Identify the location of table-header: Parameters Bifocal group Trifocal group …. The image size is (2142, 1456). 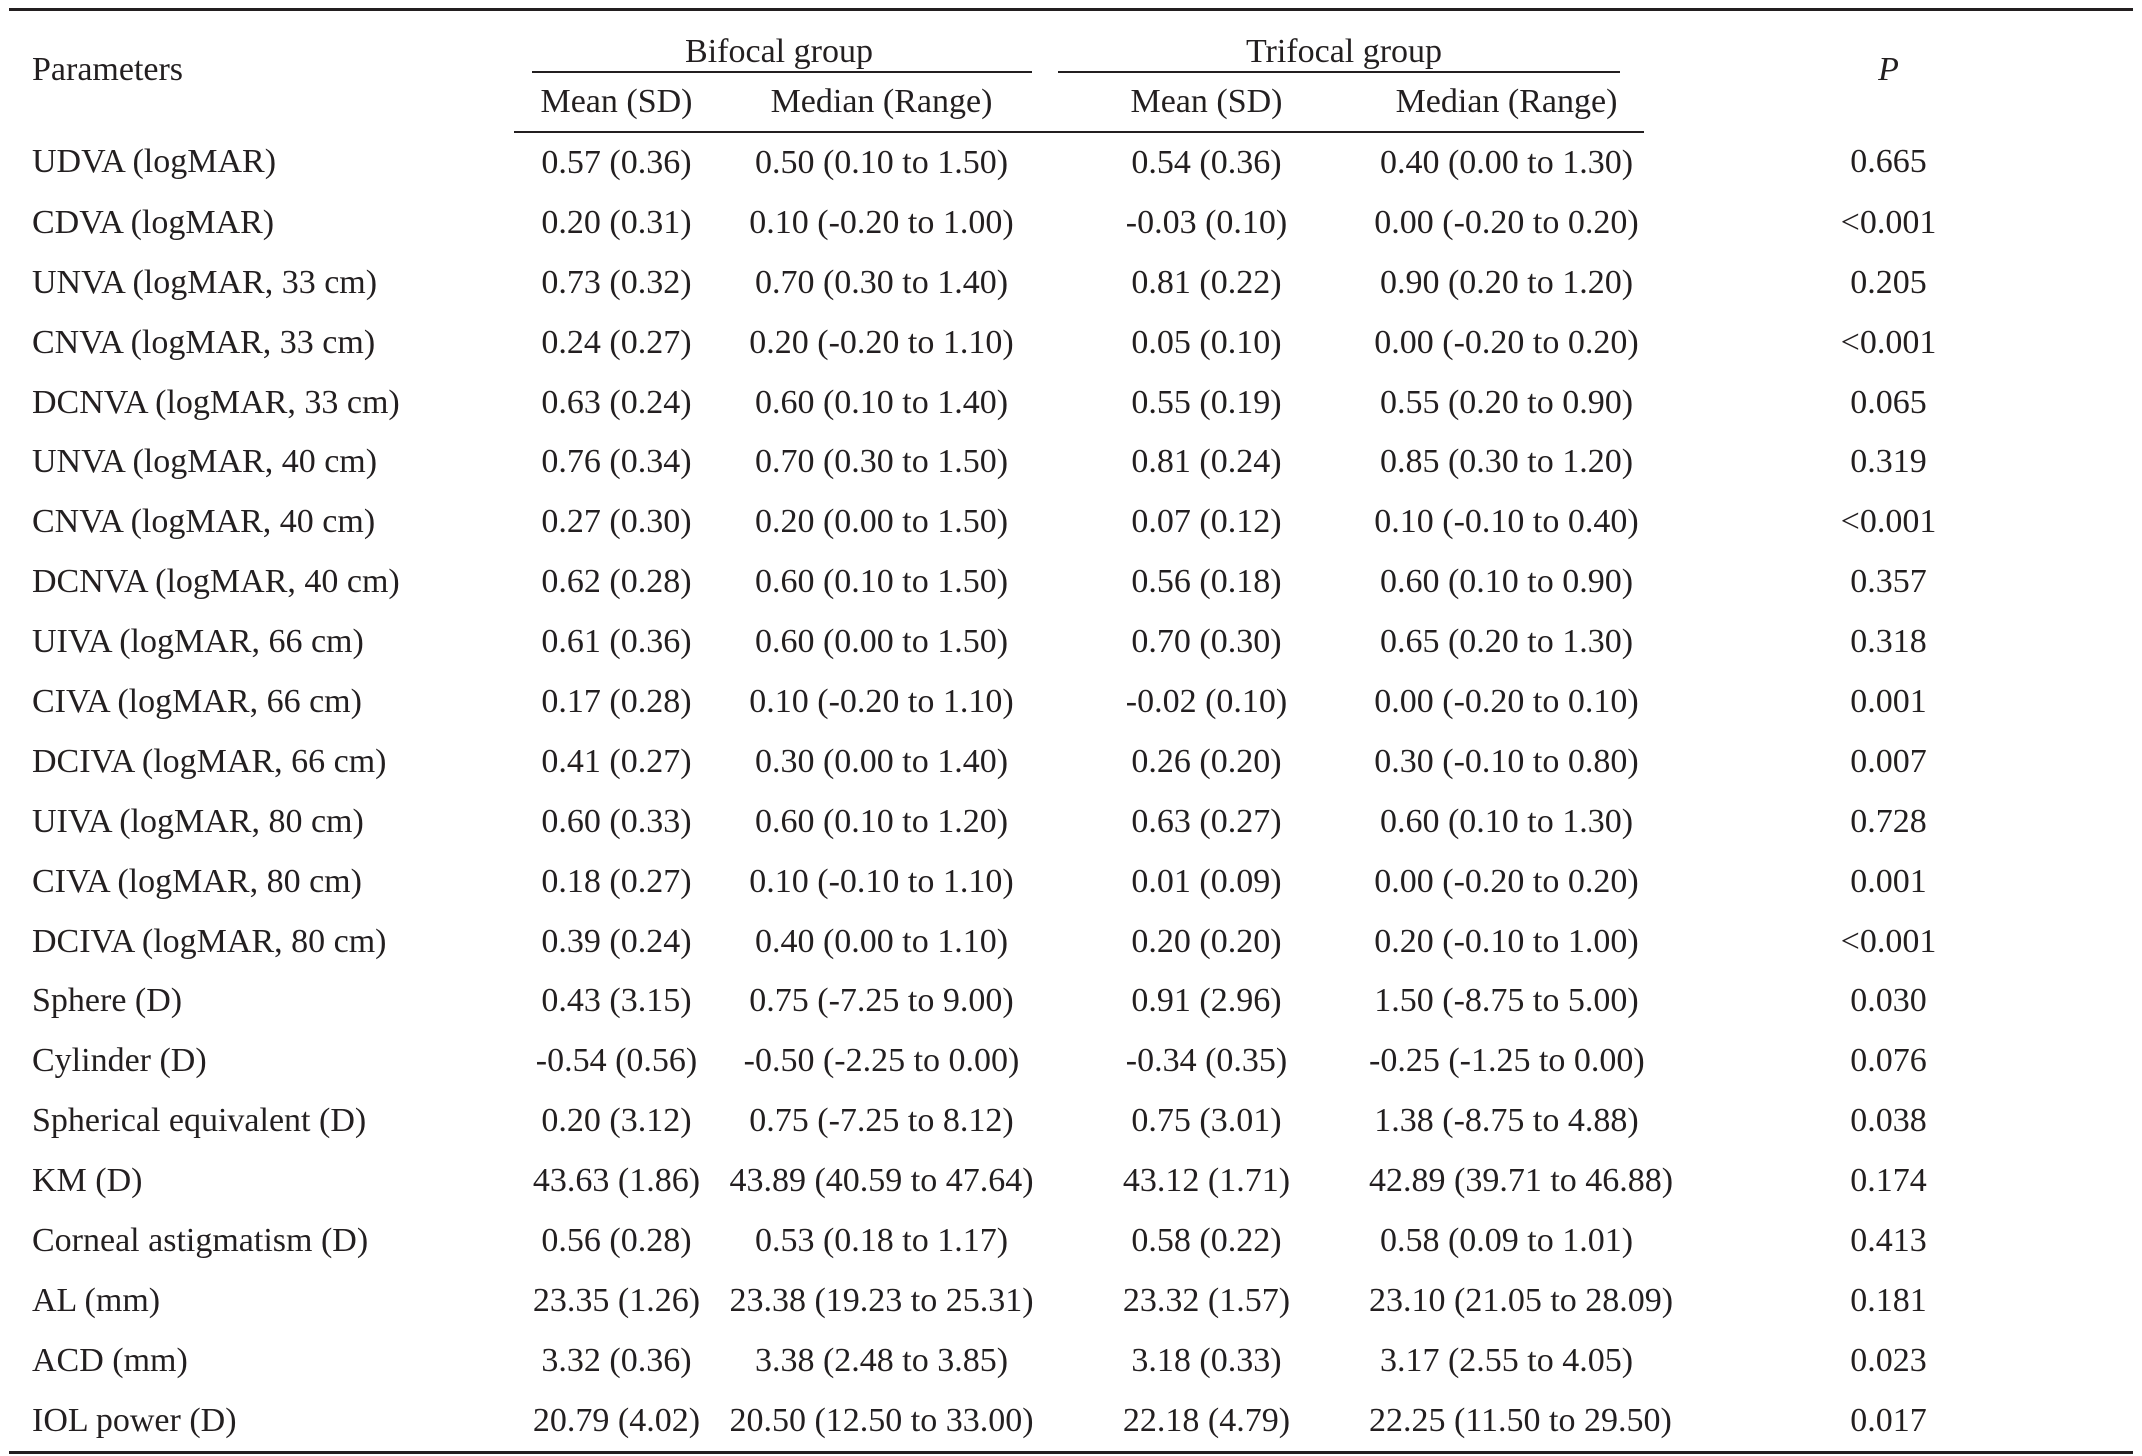
(1071, 70).